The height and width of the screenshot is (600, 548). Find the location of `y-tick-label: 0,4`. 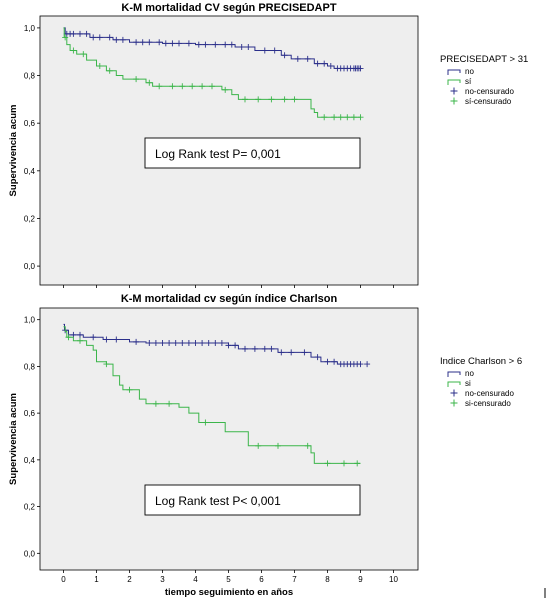

y-tick-label: 0,4 is located at coordinates (30, 460).